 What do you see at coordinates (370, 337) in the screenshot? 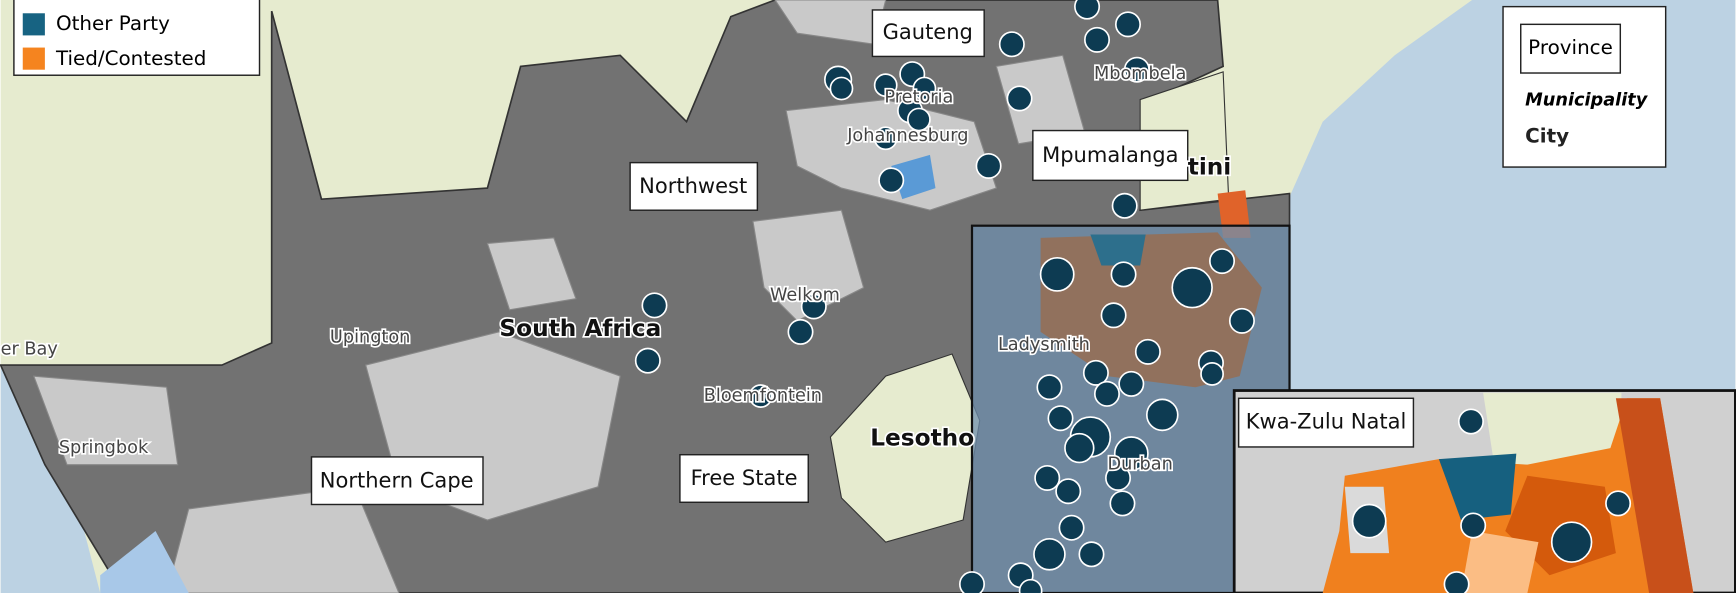
I see `city-label: Upington` at bounding box center [370, 337].